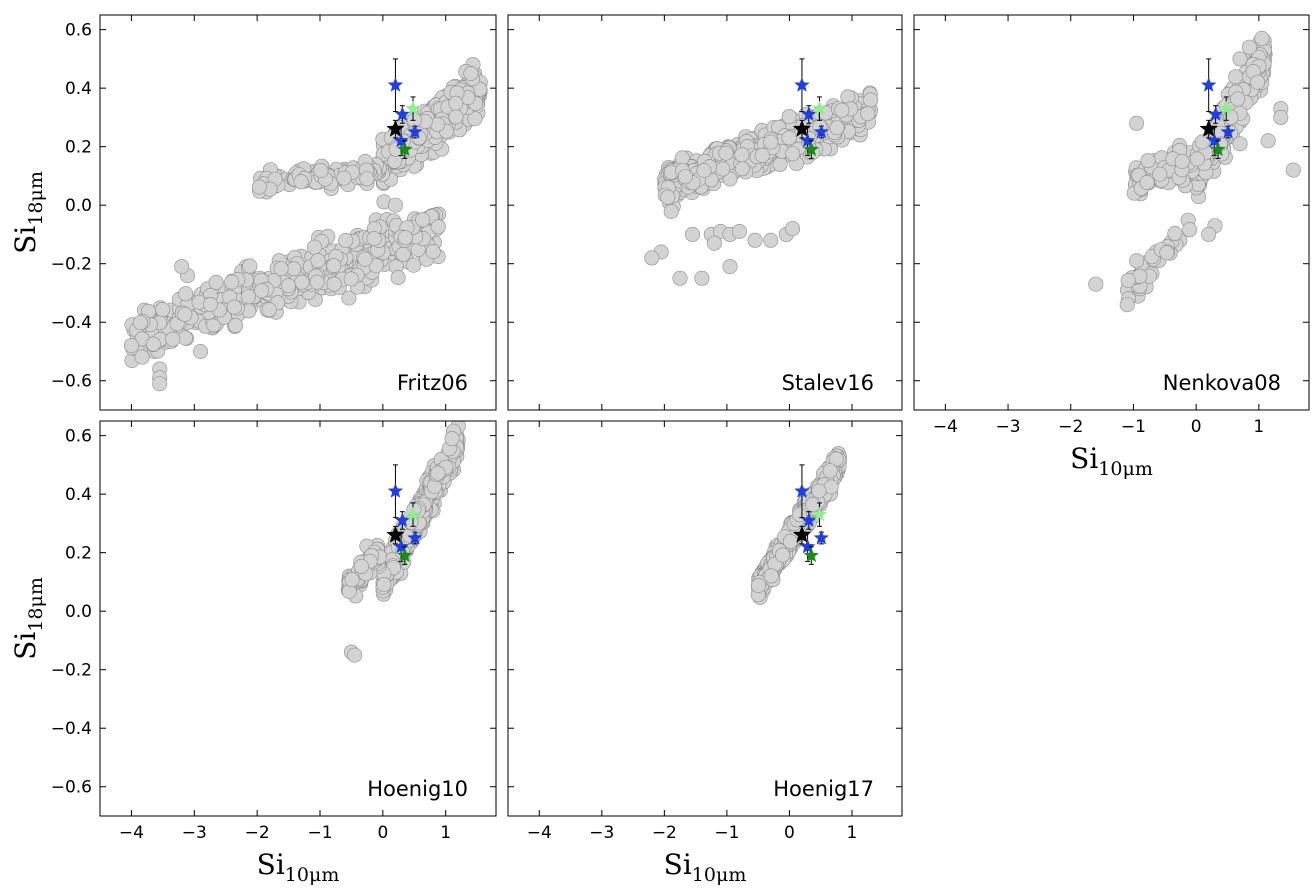  What do you see at coordinates (28, 212) in the screenshot?
I see `y-axis-label: Si18μm` at bounding box center [28, 212].